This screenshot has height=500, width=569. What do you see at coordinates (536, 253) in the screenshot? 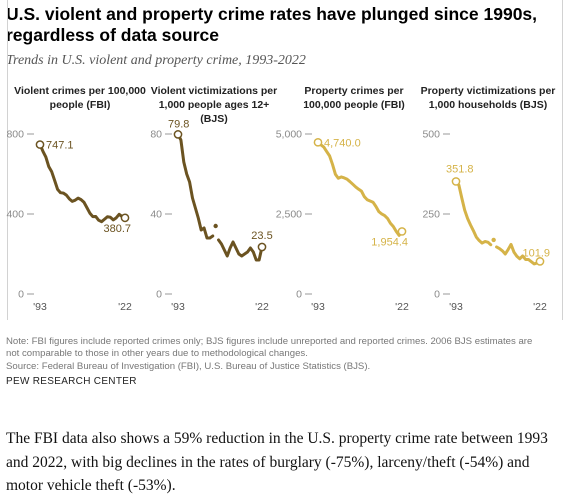
I see `end-value-label: 101.9` at bounding box center [536, 253].